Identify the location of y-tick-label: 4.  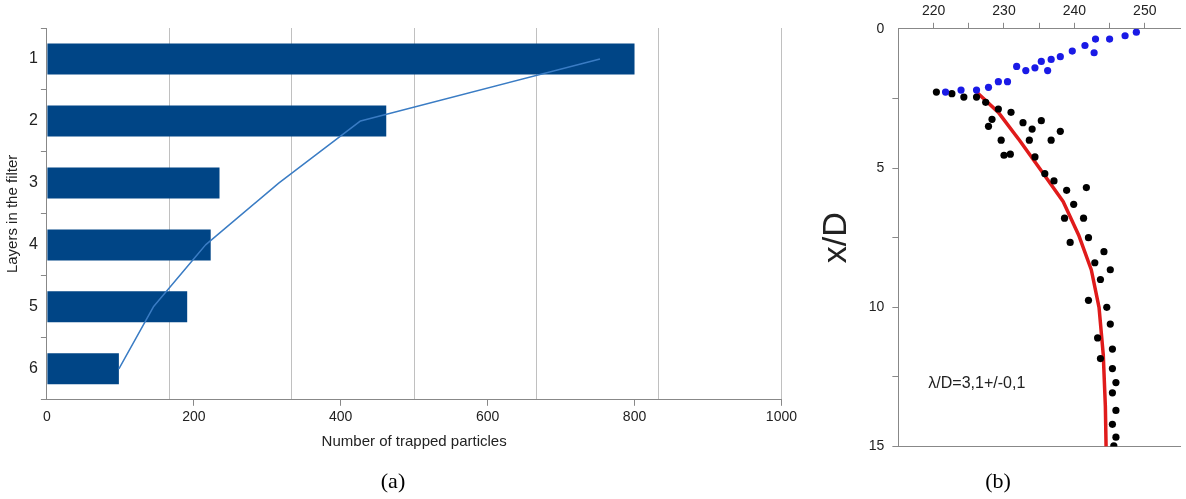
(33, 244).